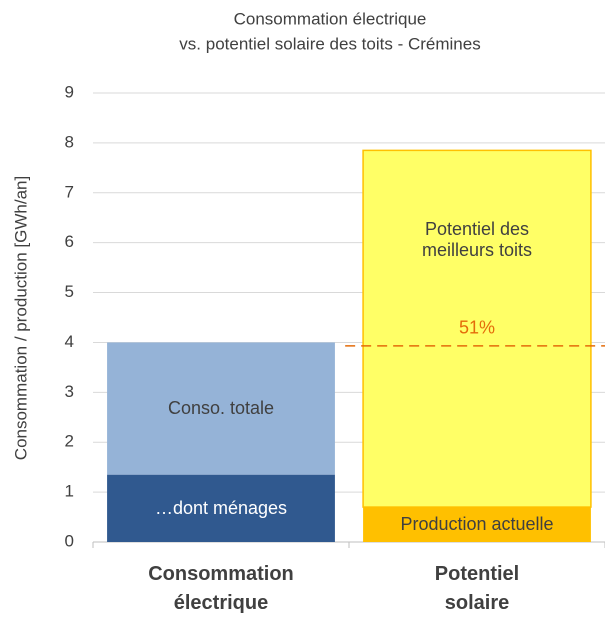 The image size is (605, 618). I want to click on x-tick-label: Consommation électrique, so click(221, 588).